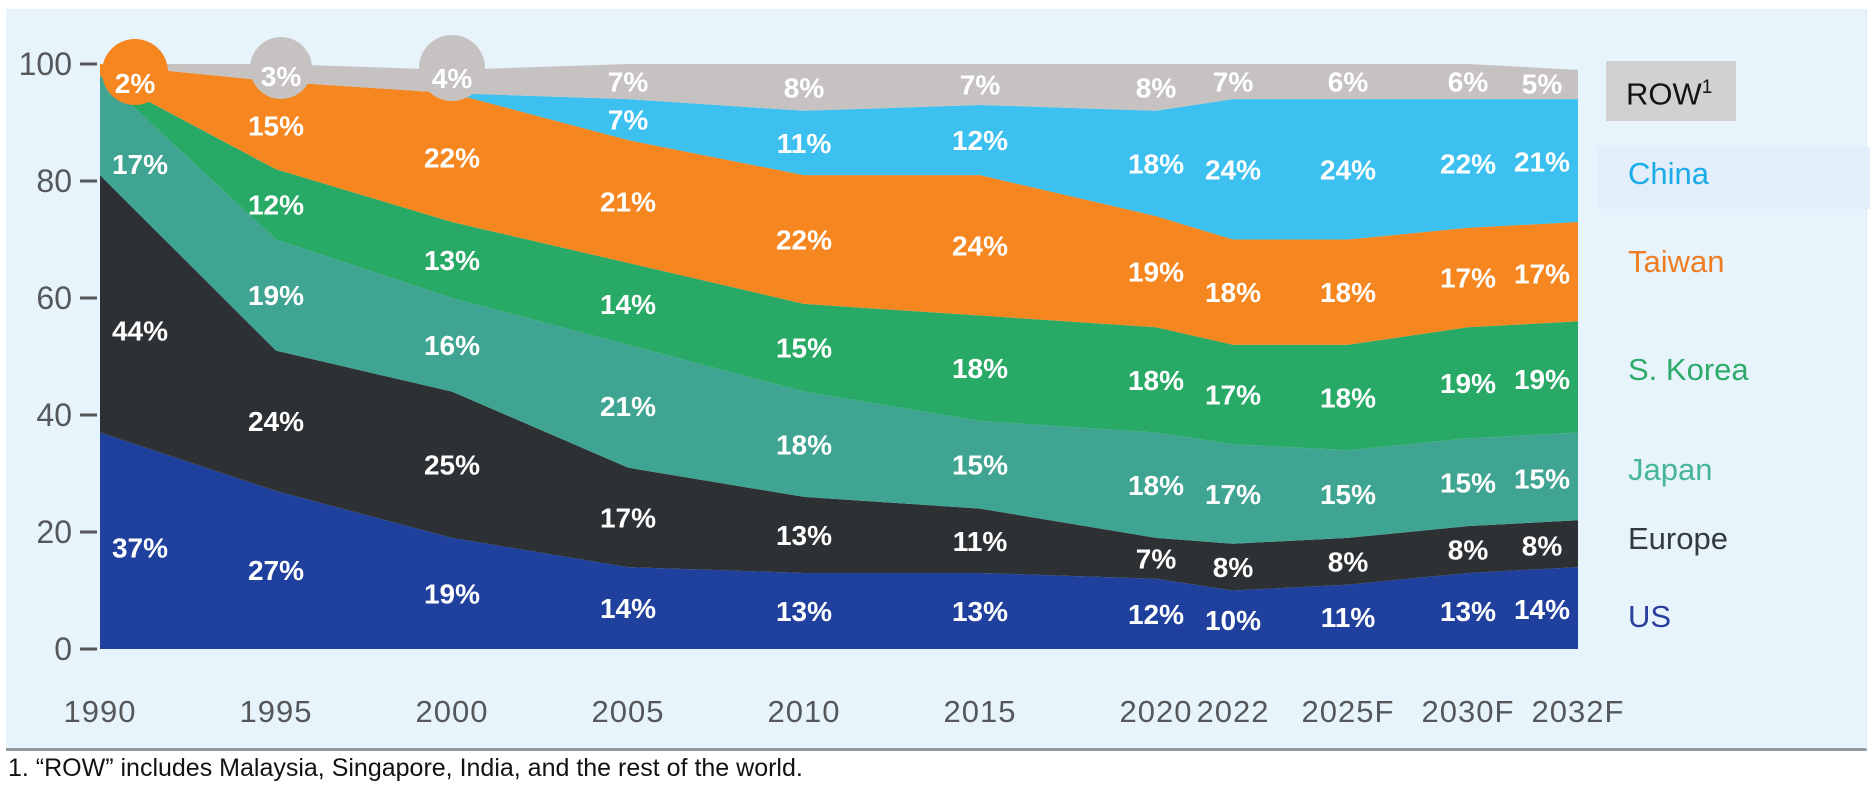 The width and height of the screenshot is (1874, 792). I want to click on y-axis-tick-label: 60, so click(54, 298).